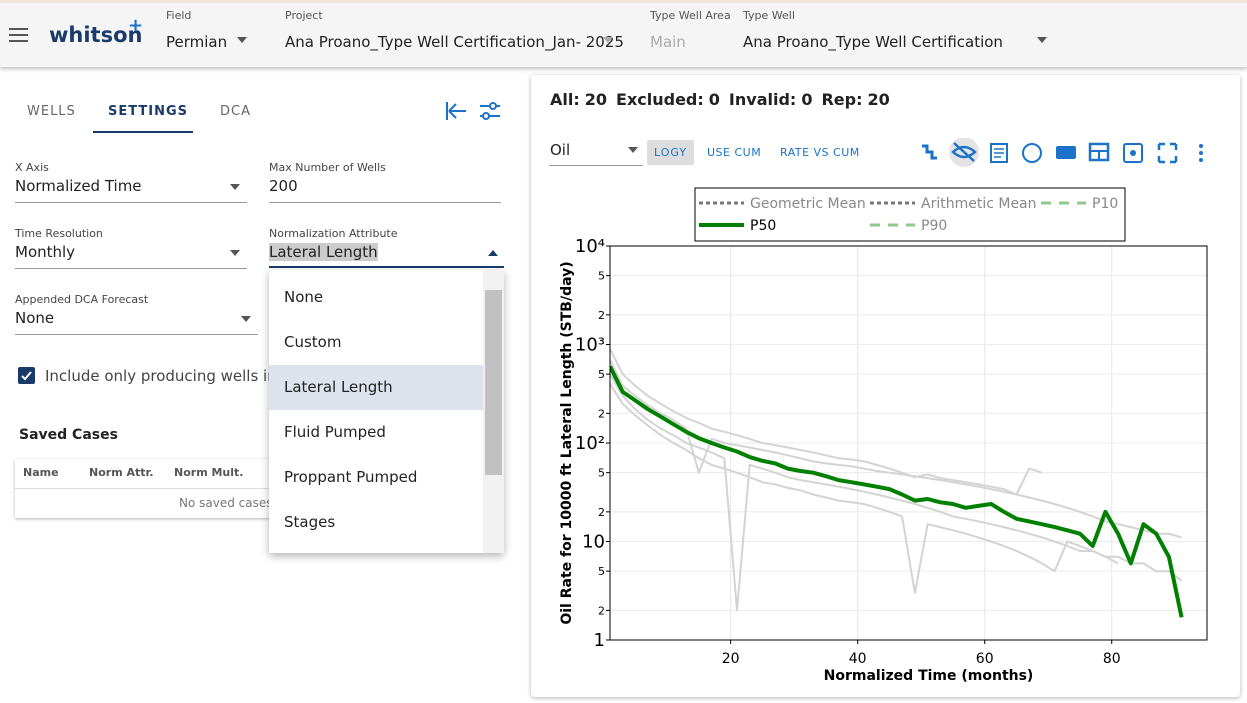 The height and width of the screenshot is (703, 1247). I want to click on empty-message: No saved cases, so click(226, 503).